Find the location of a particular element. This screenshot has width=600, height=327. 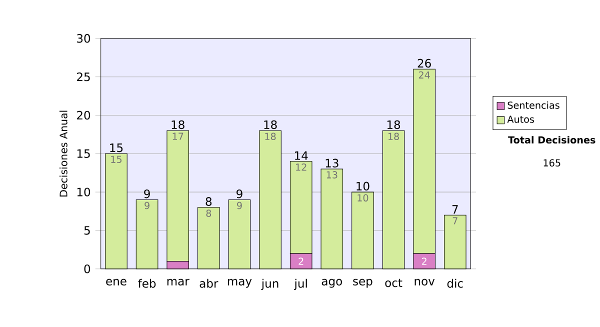

legend-label: Sentencias is located at coordinates (534, 106).